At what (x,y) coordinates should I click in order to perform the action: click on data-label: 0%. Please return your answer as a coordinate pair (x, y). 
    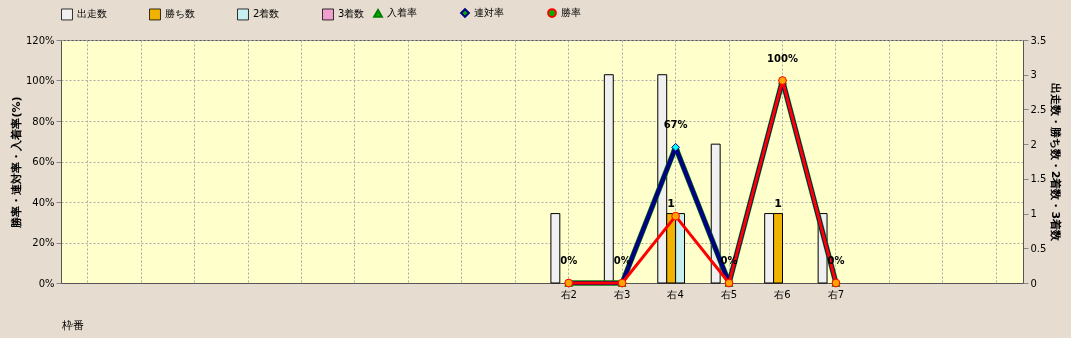
    Looking at the image, I should click on (569, 260).